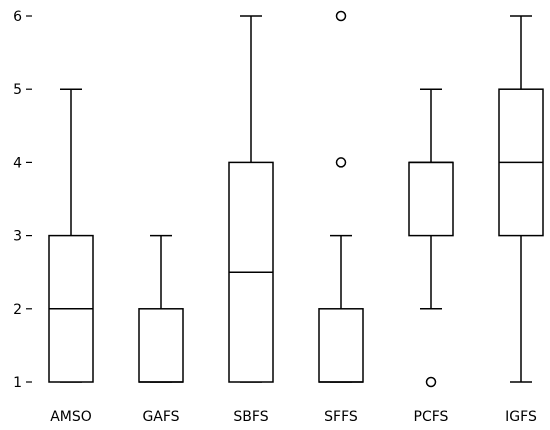  I want to click on y-tick-label-3: 3, so click(17, 237).